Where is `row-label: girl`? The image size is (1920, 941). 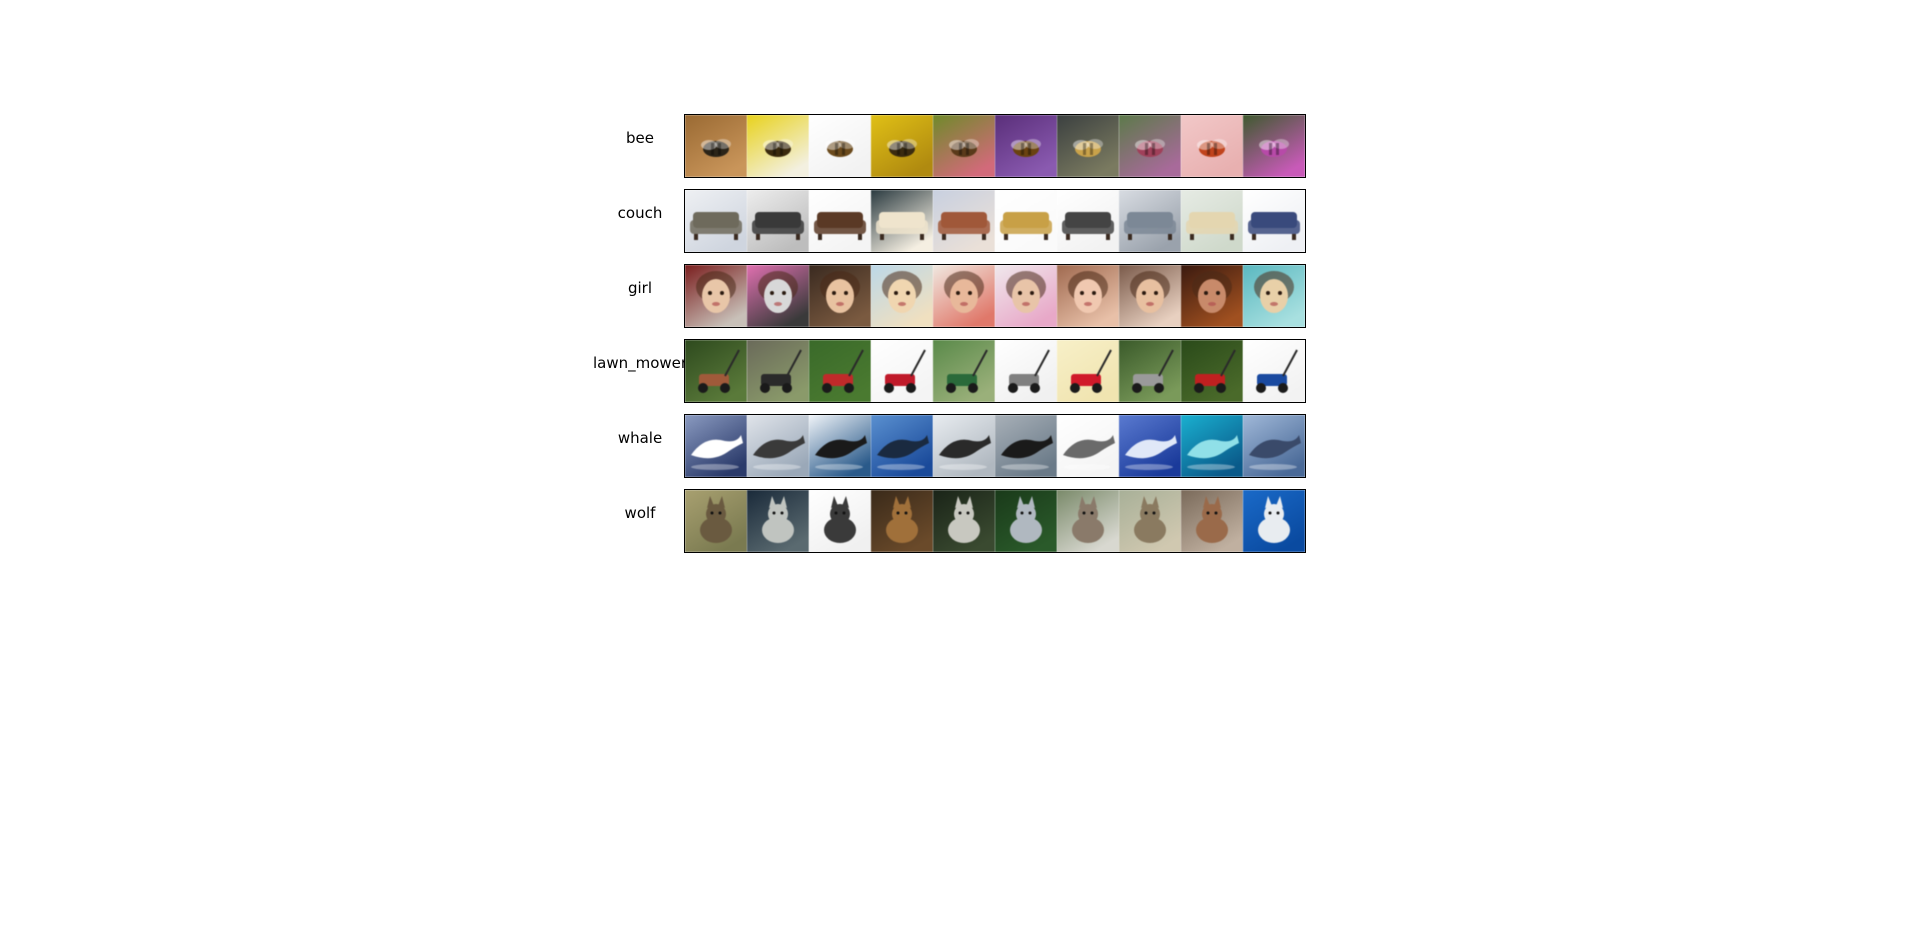 row-label: girl is located at coordinates (640, 288).